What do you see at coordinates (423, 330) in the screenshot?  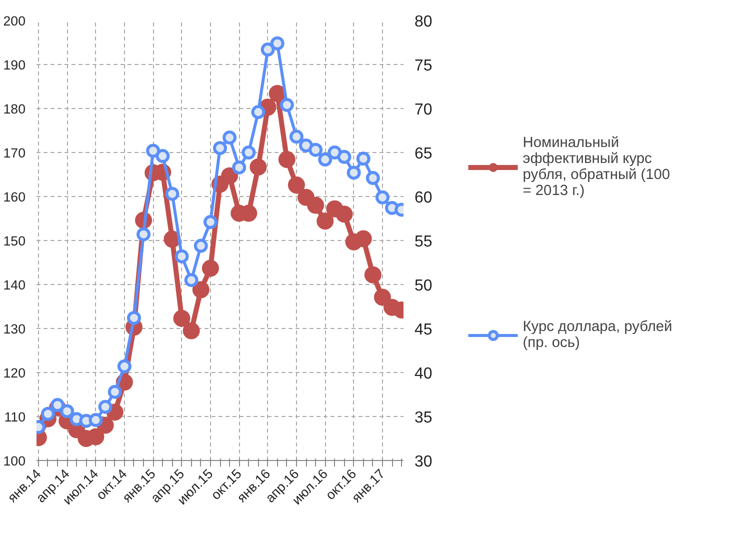 I see `y2-tick-label: 45` at bounding box center [423, 330].